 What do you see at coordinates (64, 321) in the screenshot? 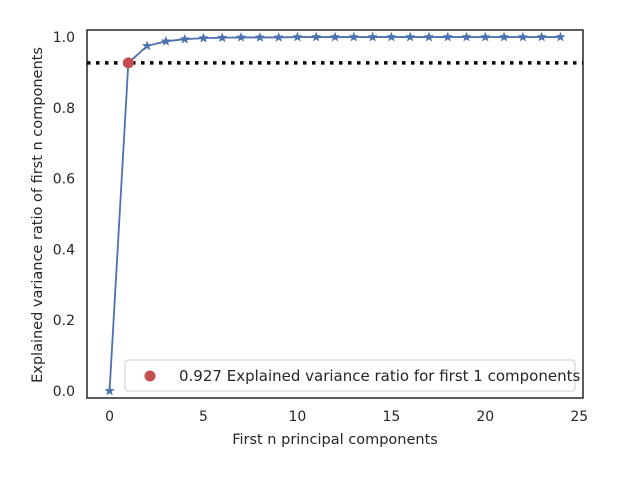
I see `y-tick-label: 0.2` at bounding box center [64, 321].